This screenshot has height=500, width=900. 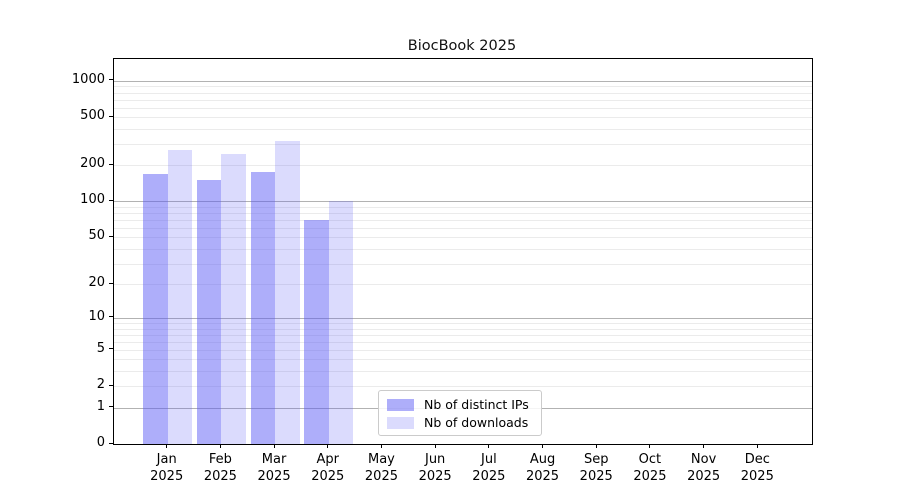 What do you see at coordinates (274, 446) in the screenshot?
I see `x-tick-mark-mar-2025` at bounding box center [274, 446].